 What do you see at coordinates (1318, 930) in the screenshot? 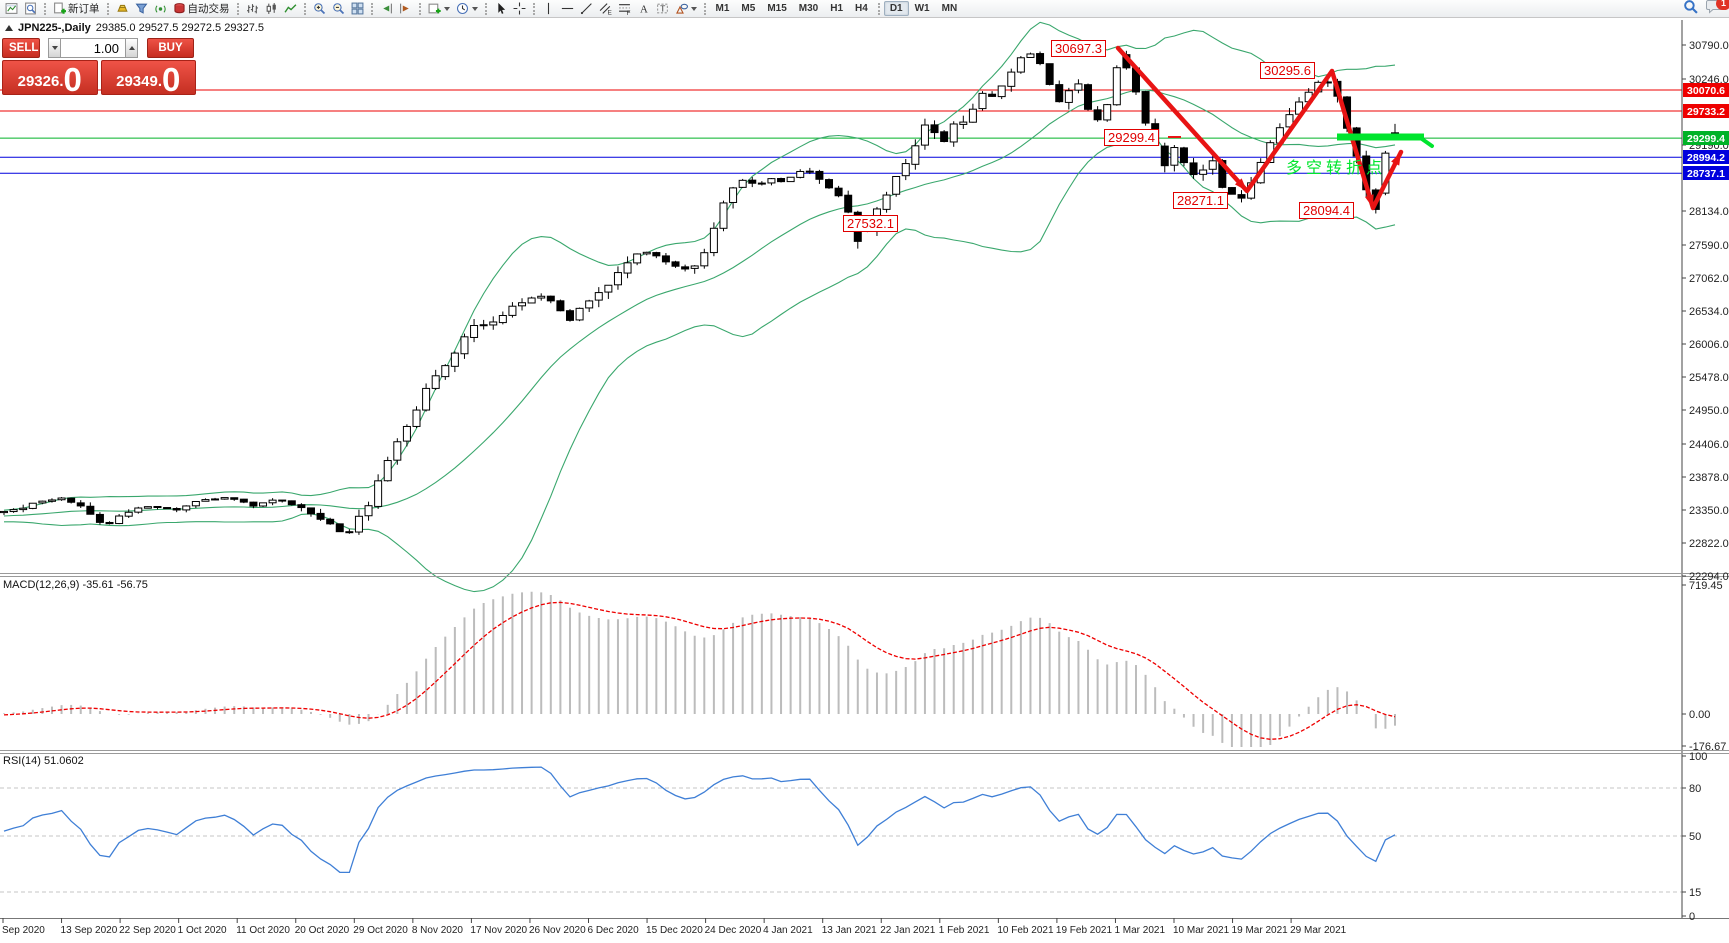
I see `svg-text: 29 Mar 2021` at bounding box center [1318, 930].